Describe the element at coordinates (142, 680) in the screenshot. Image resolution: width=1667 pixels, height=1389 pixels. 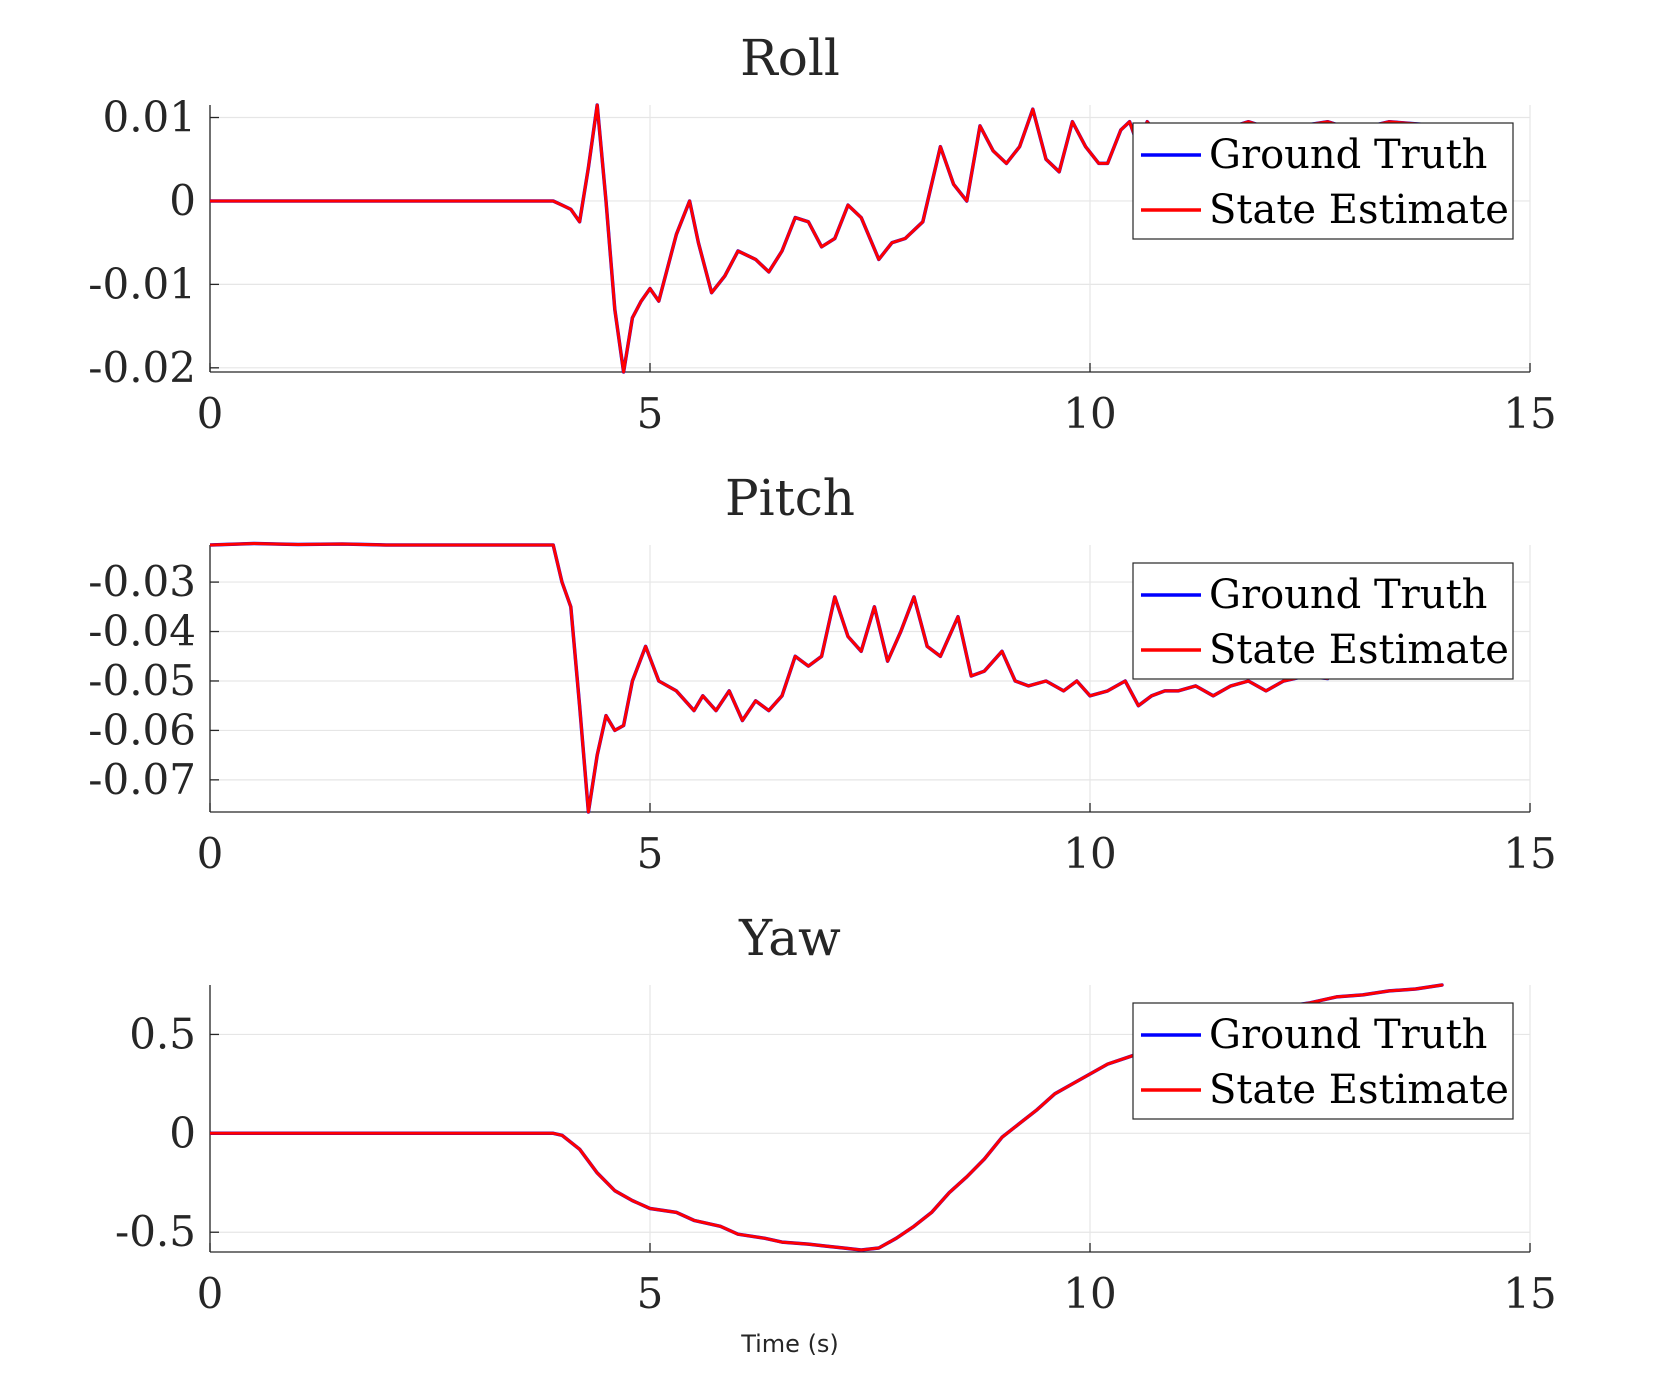
I see `y-tick-label: -0.05` at that location.